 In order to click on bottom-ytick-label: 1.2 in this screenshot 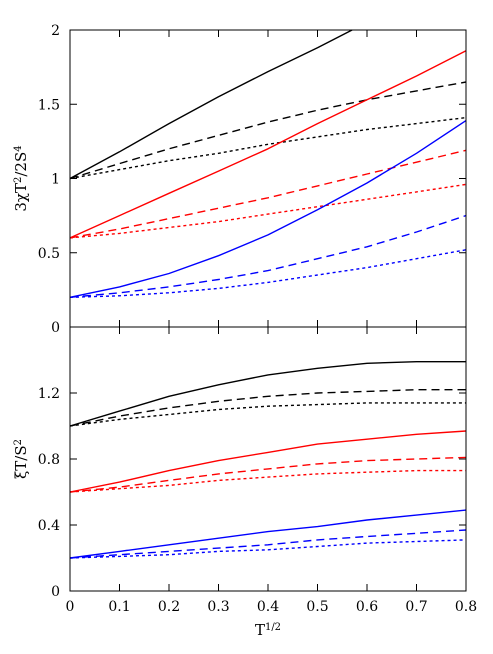, I will do `click(49, 394)`.